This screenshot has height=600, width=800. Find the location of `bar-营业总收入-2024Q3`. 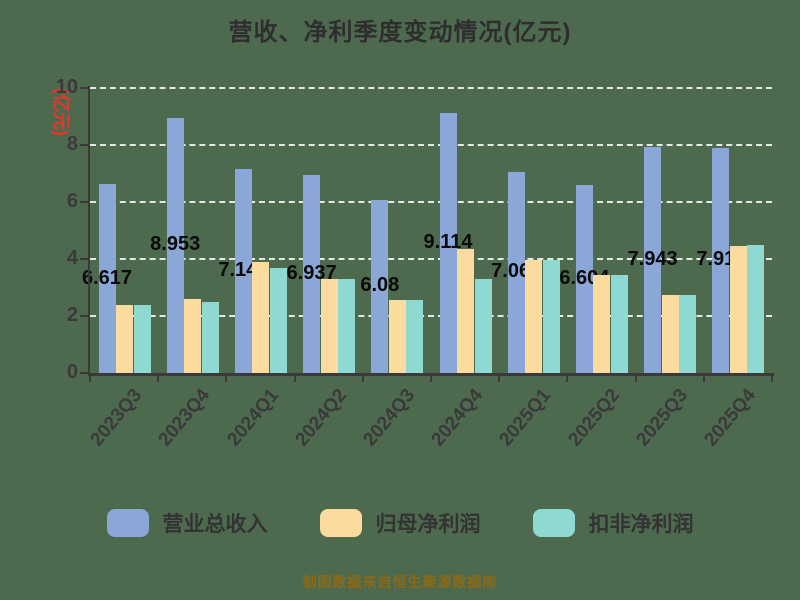

bar-营业总收入-2024Q3 is located at coordinates (380, 286).